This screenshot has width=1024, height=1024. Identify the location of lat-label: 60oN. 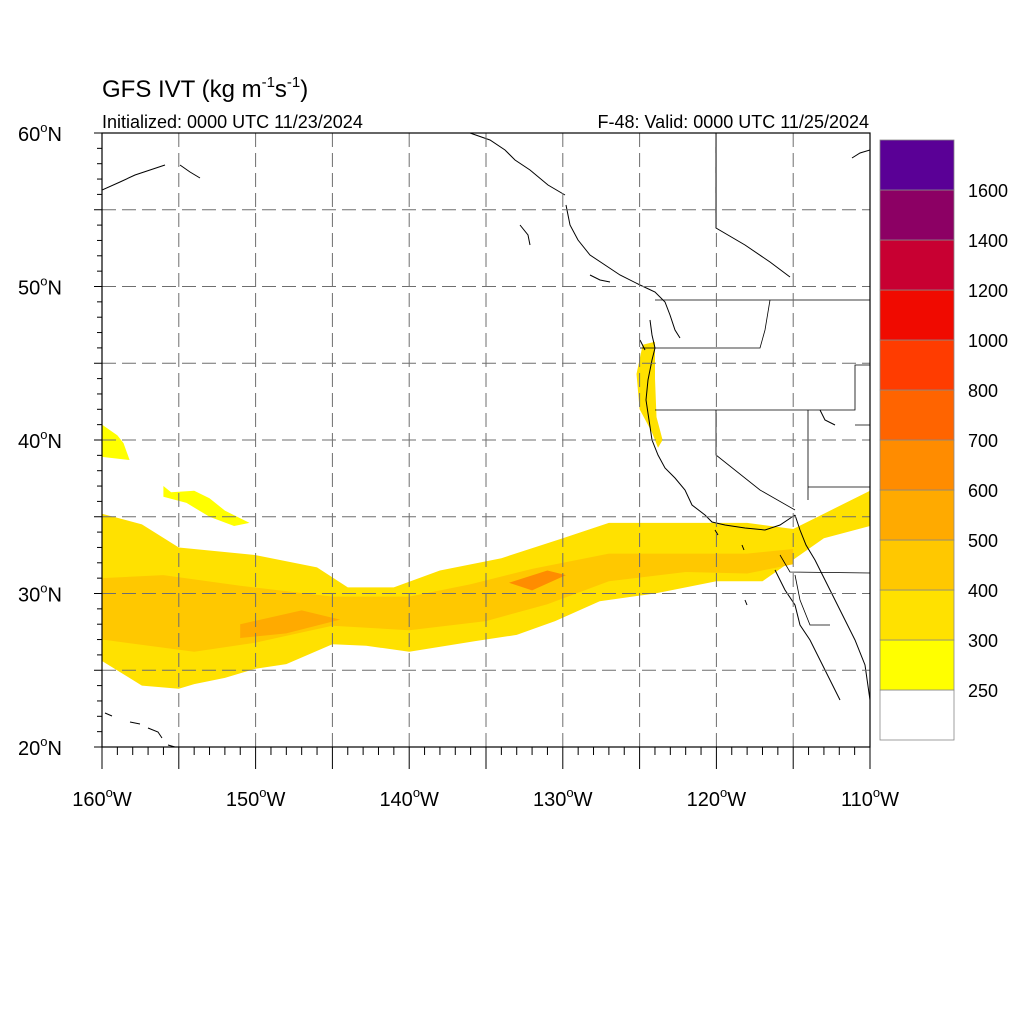
(40, 133).